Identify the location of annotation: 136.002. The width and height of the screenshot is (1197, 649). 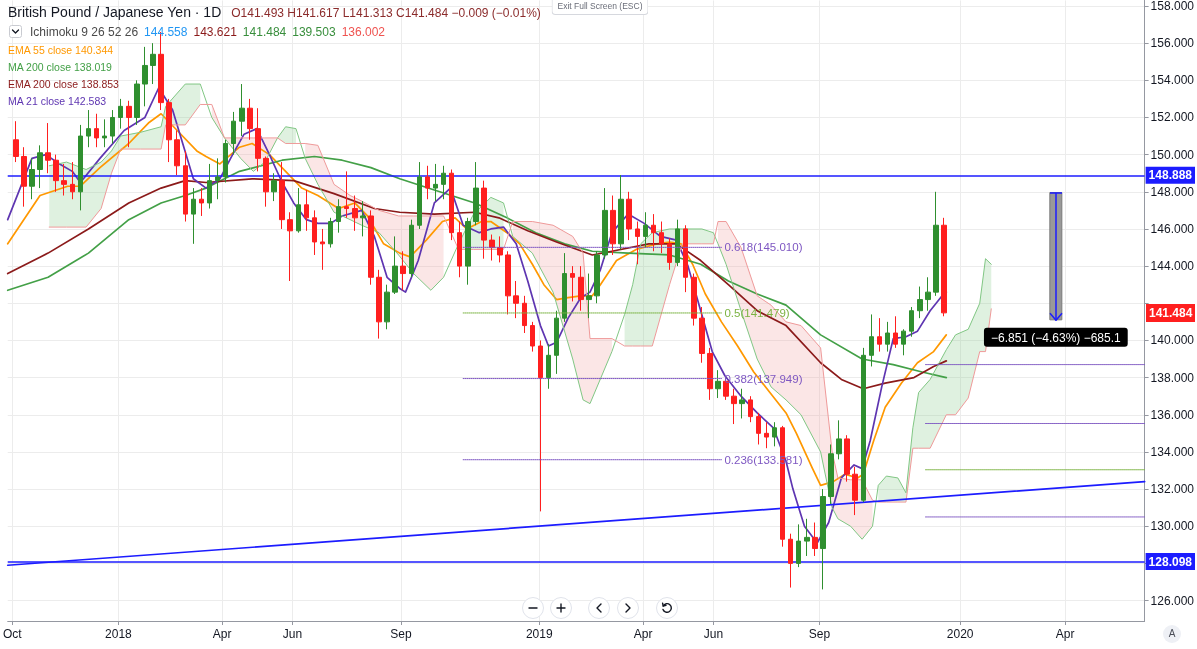
(363, 32).